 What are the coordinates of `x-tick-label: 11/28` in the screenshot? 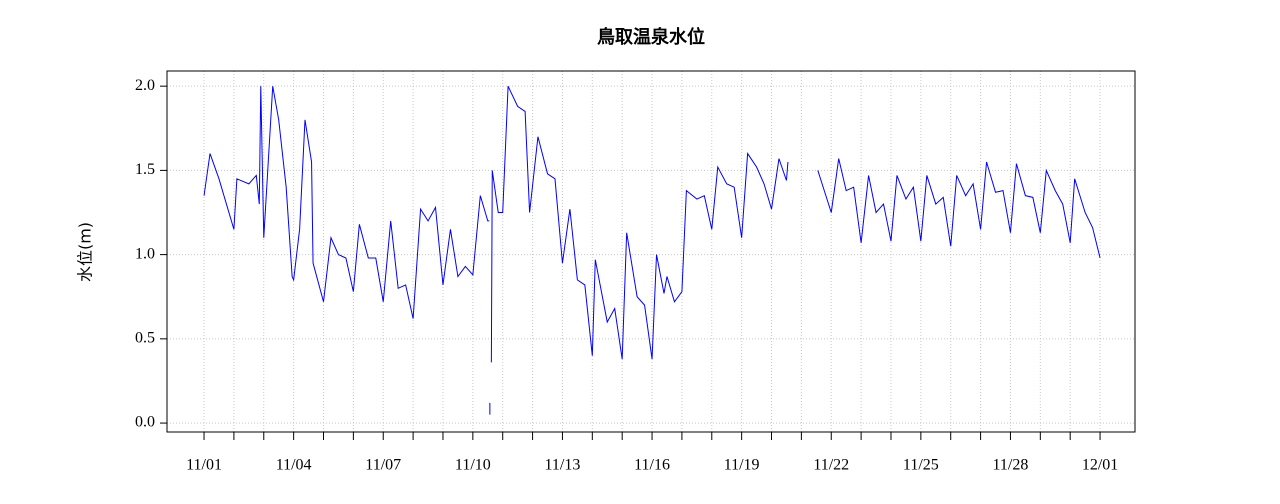 It's located at (1011, 465).